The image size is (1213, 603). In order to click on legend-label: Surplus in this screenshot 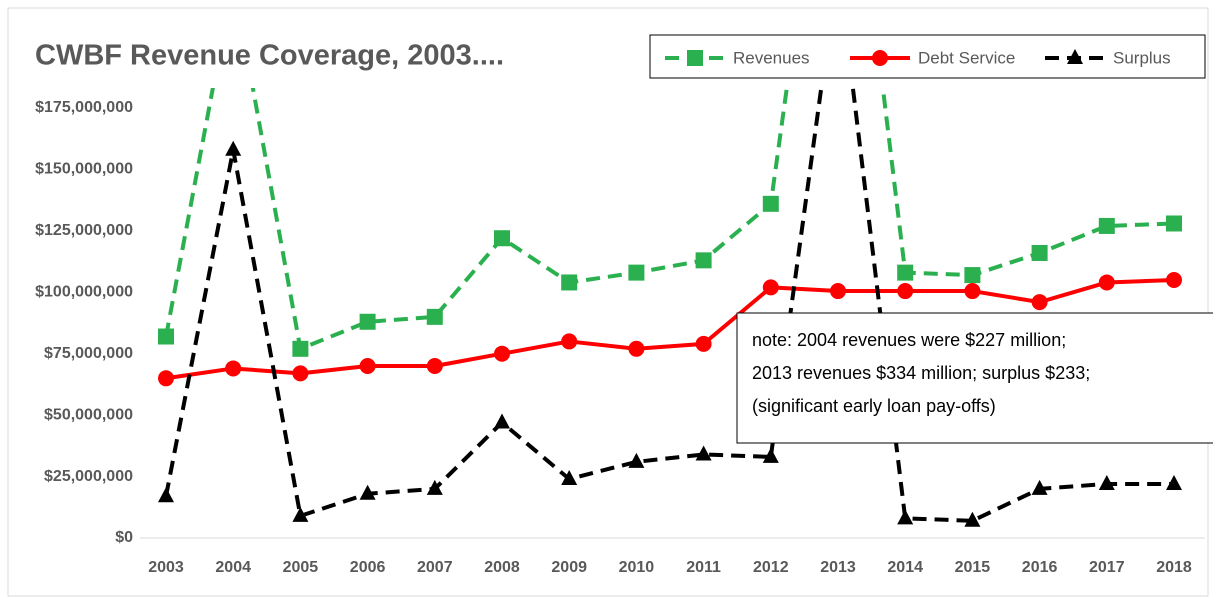, I will do `click(1142, 57)`.